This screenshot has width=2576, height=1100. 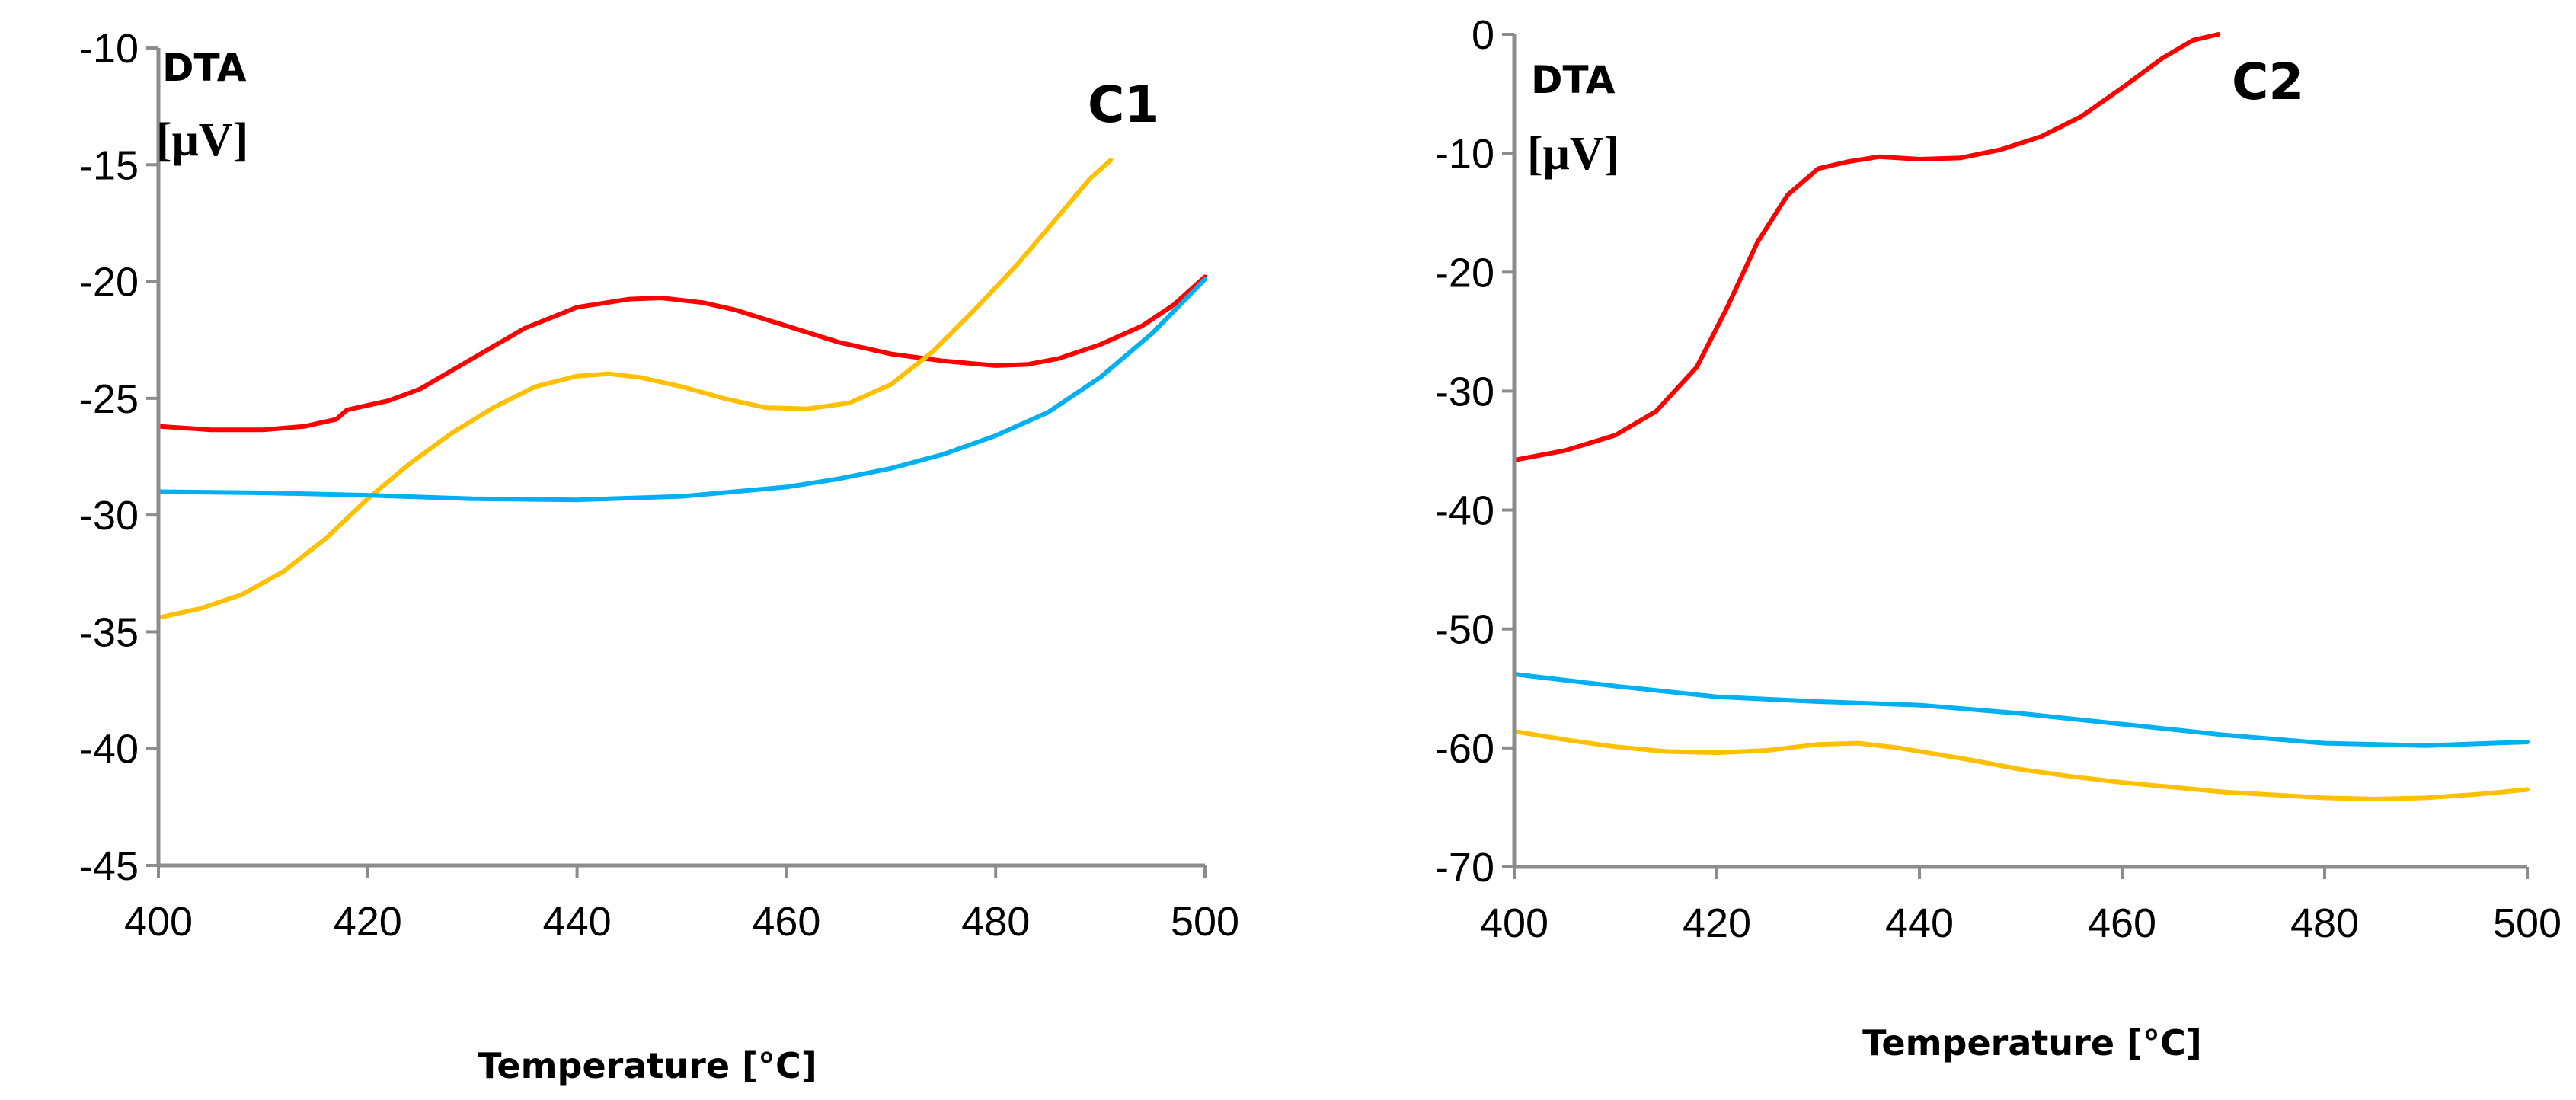 I want to click on c2-x-tick-label: 480, so click(x=2325, y=923).